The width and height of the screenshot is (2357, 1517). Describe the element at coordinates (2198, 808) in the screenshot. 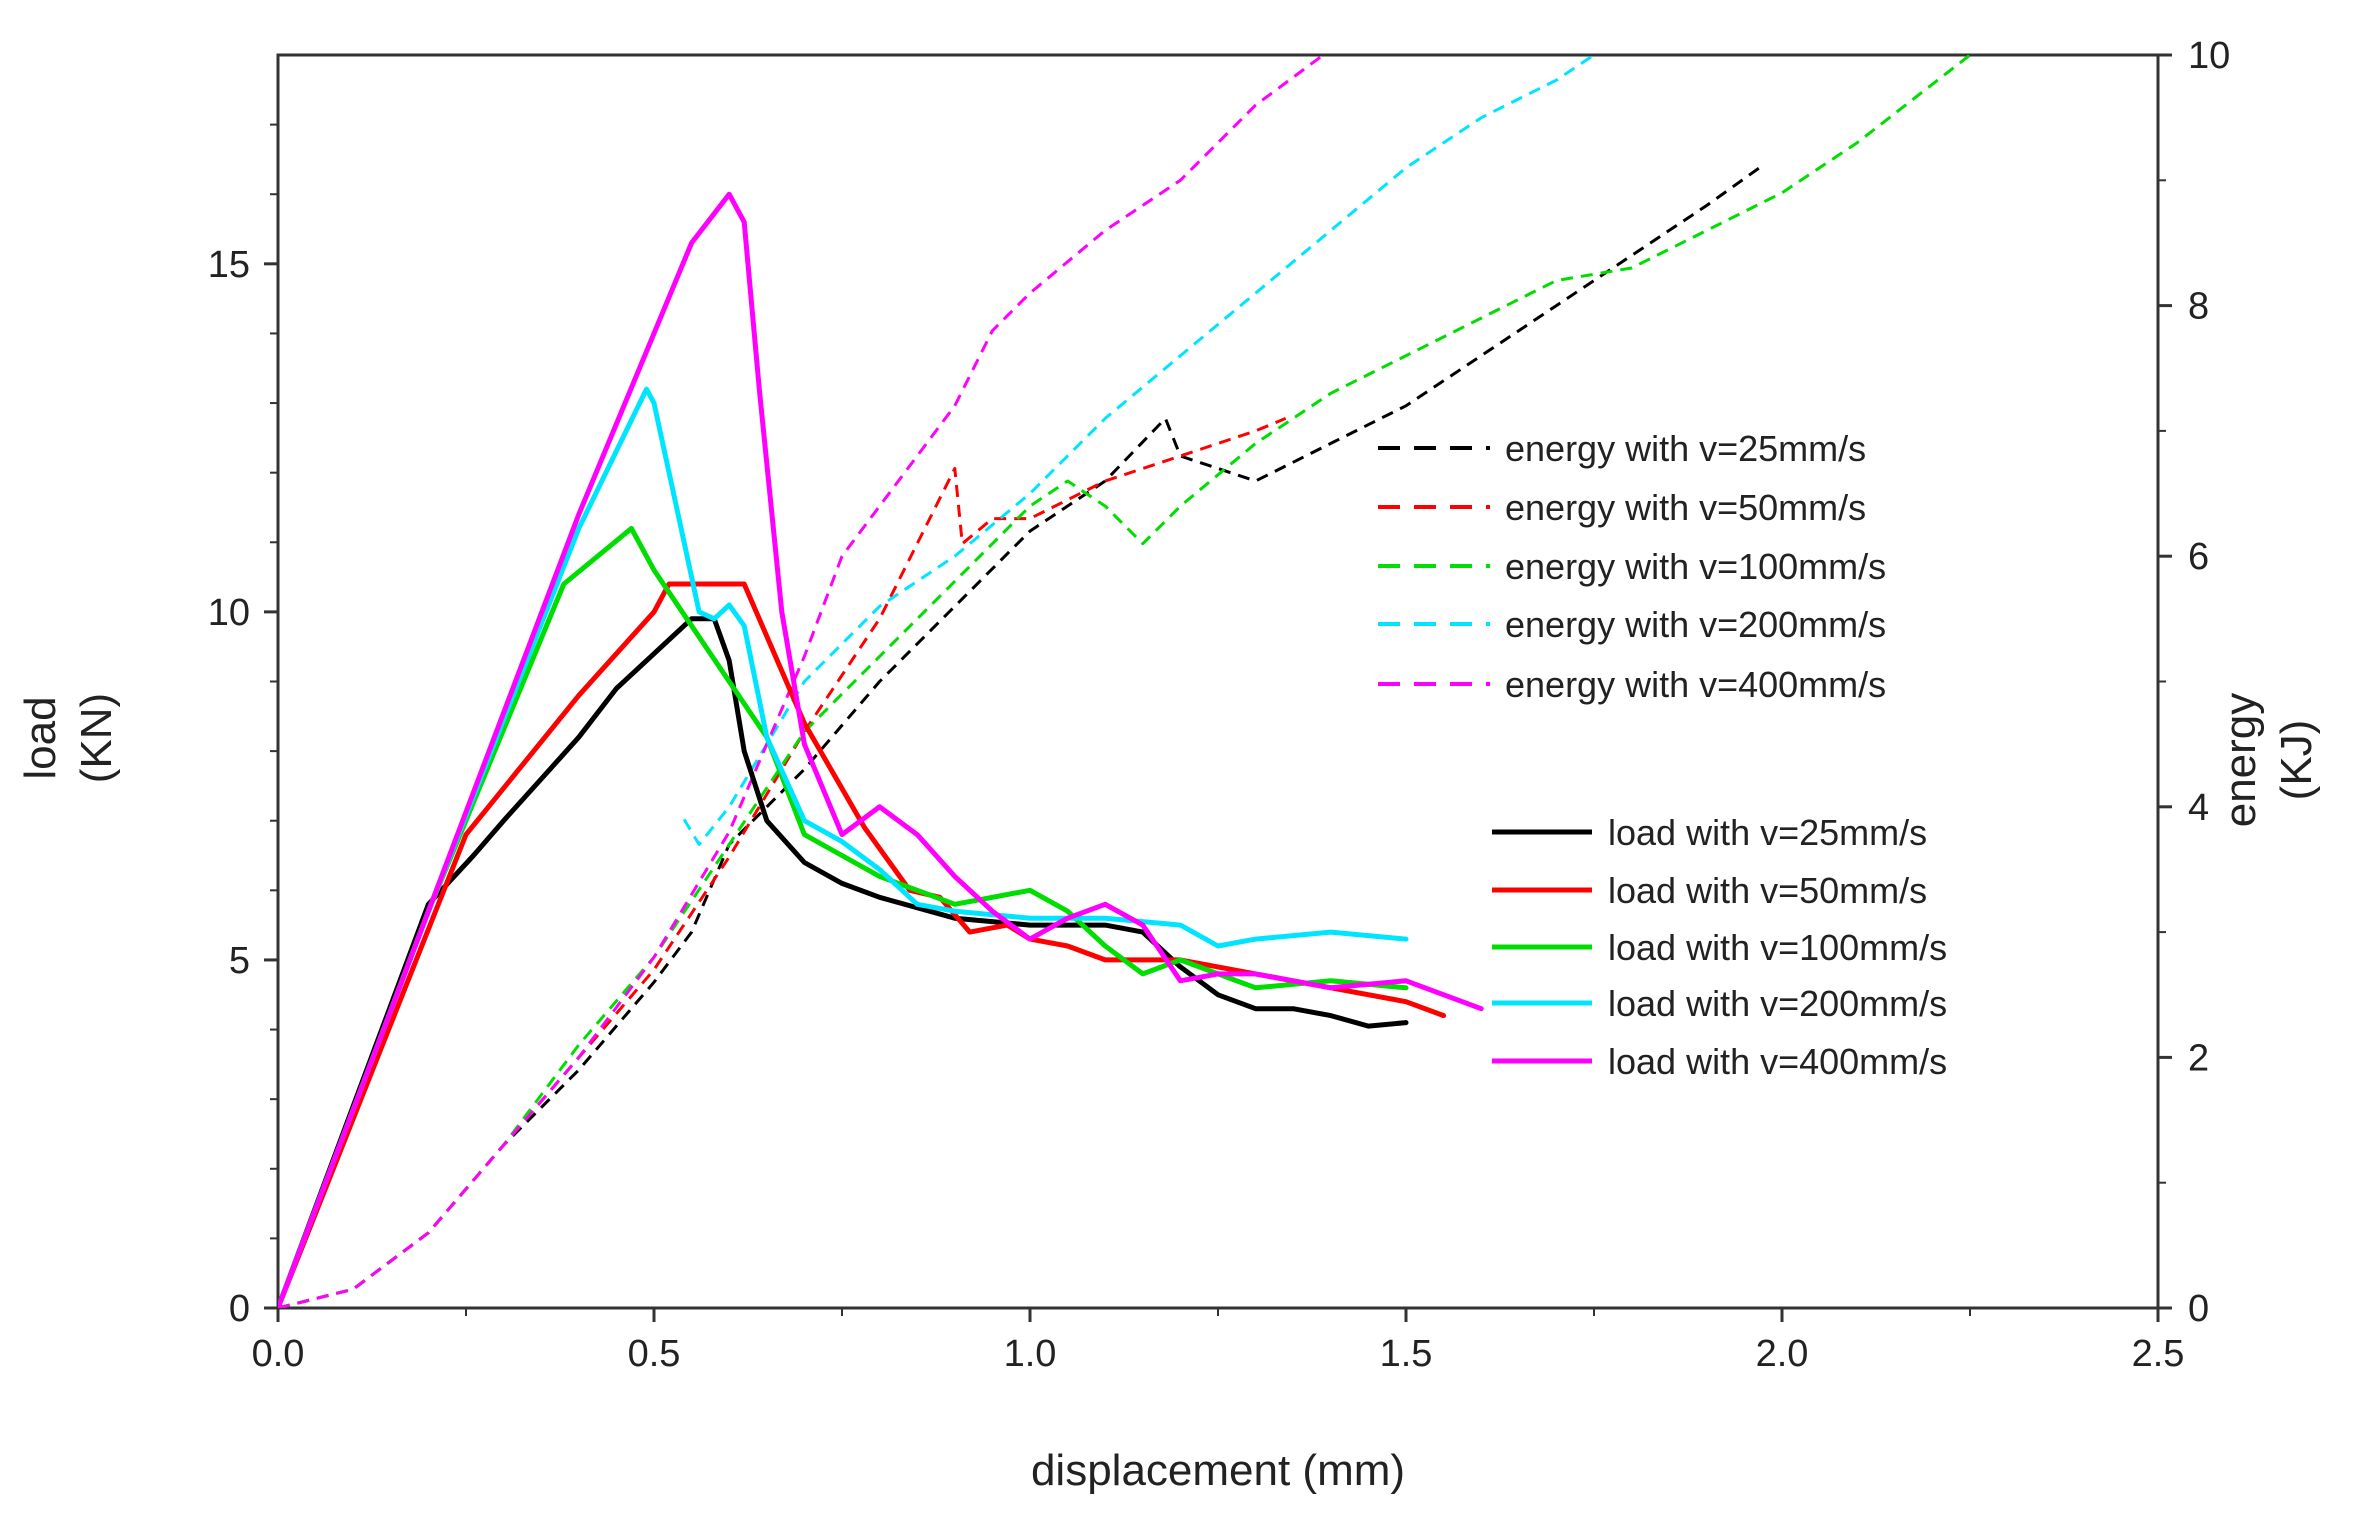

I see `y-right-tick-label: 4` at that location.